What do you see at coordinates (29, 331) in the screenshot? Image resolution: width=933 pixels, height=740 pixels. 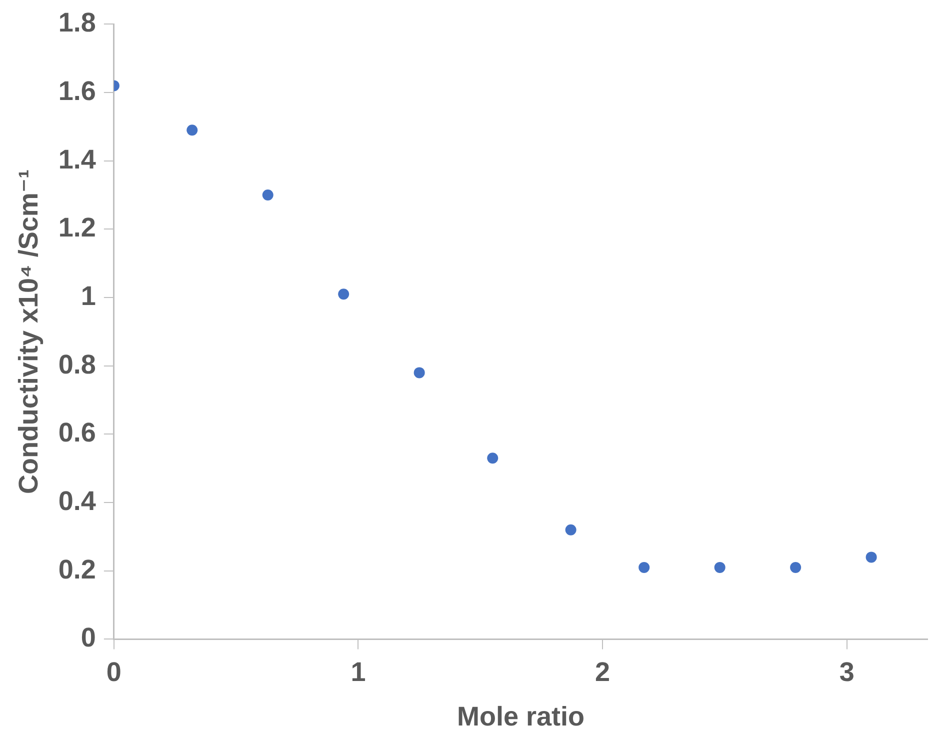 I see `y-axis-title: Conductivity x10⁴ /Scm⁻¹` at bounding box center [29, 331].